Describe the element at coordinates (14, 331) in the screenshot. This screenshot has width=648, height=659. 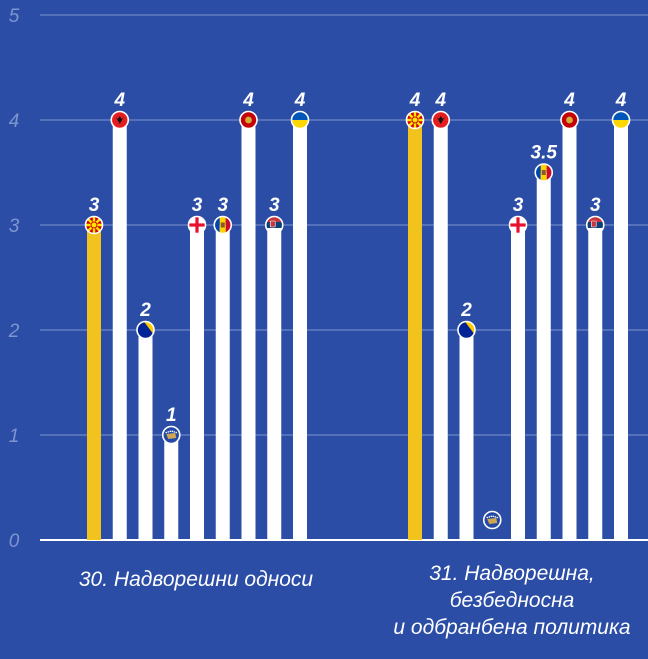
I see `y-tick-label: 2` at that location.